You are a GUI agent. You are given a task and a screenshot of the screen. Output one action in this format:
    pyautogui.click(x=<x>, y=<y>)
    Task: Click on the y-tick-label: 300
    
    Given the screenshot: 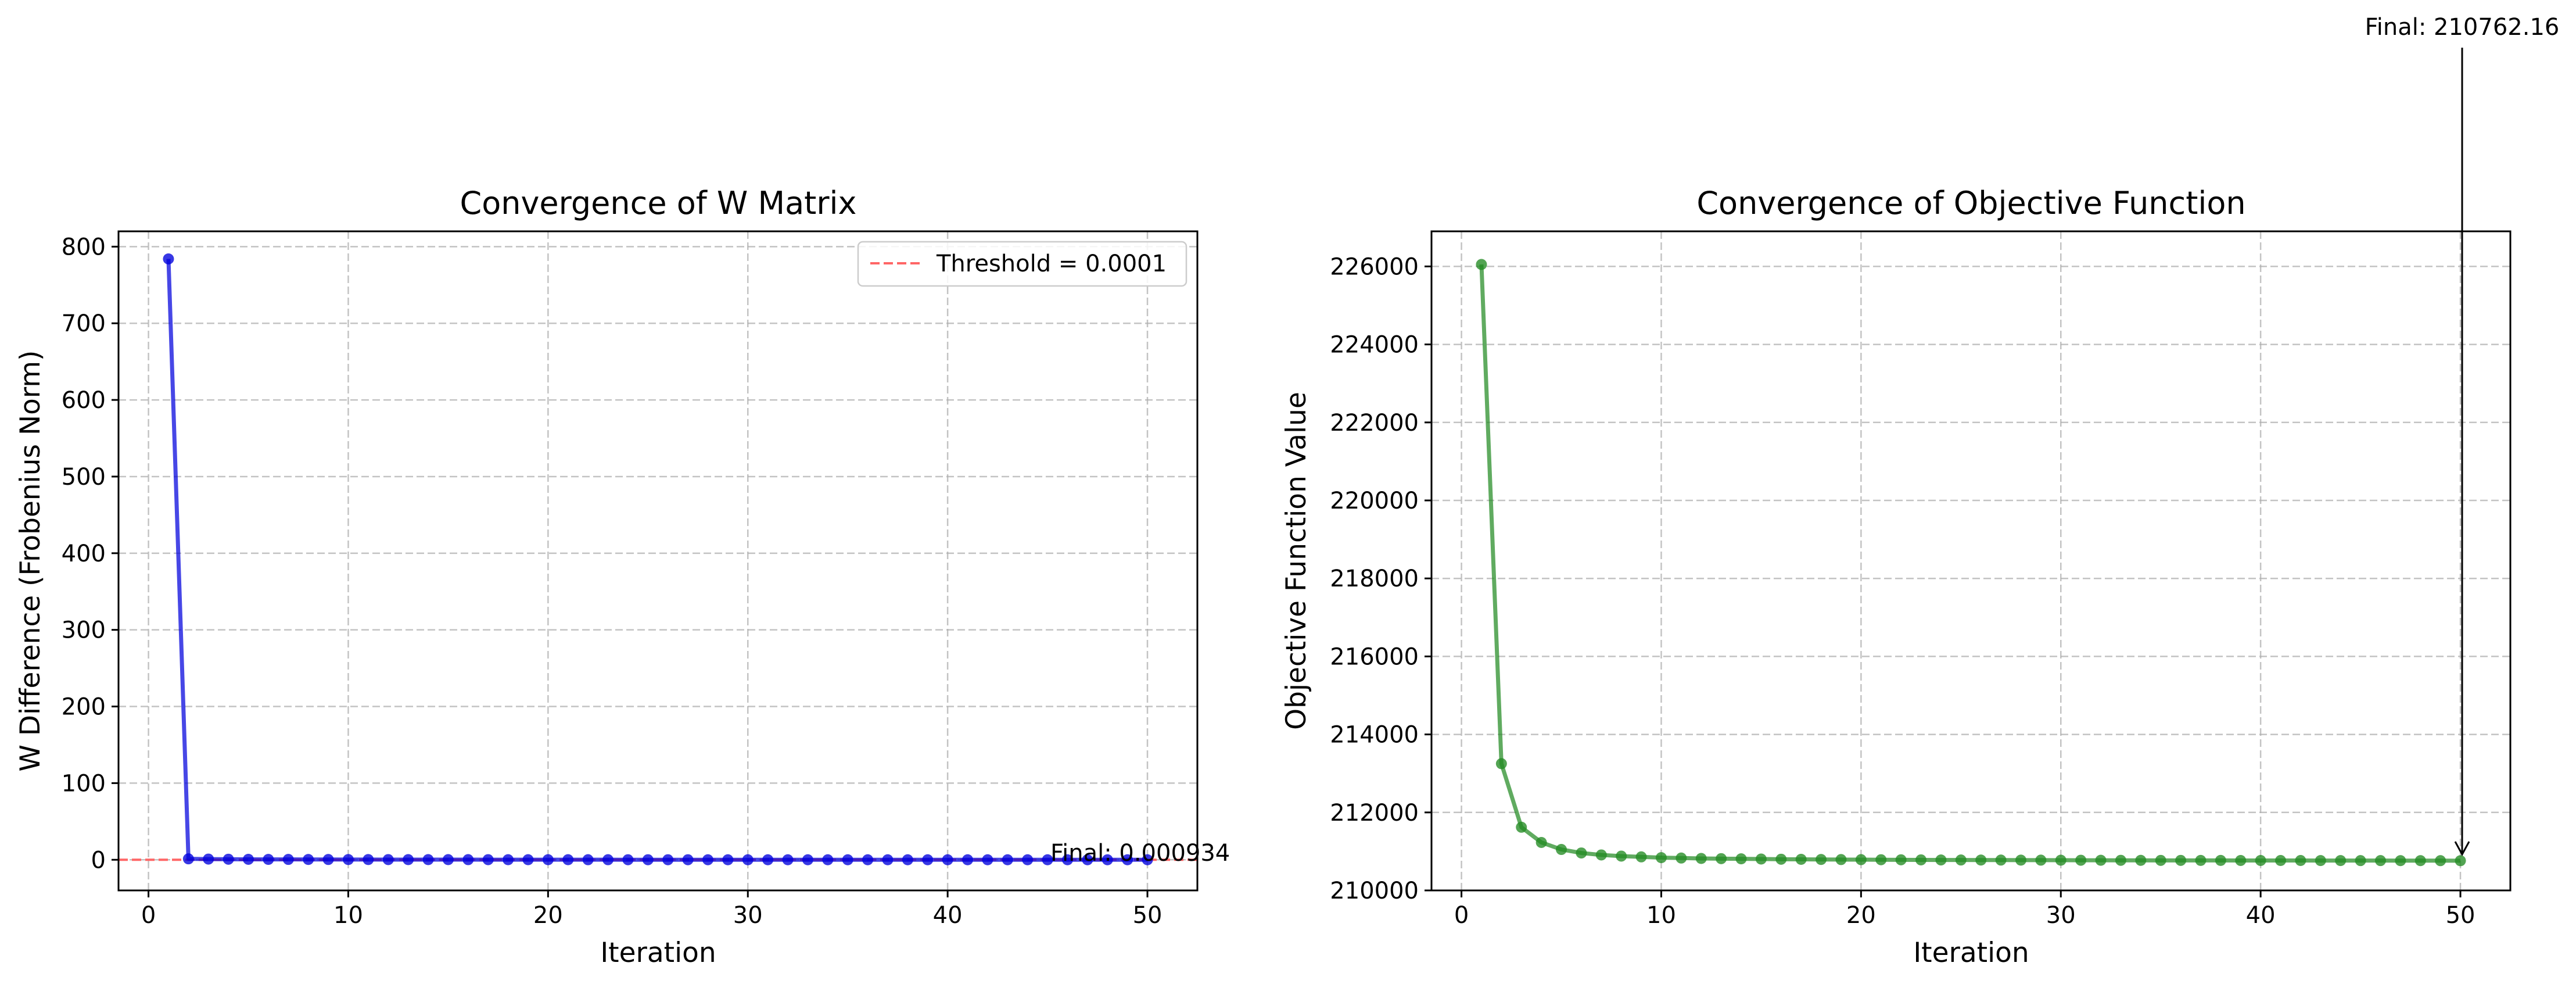 What is the action you would take?
    pyautogui.click(x=84, y=630)
    